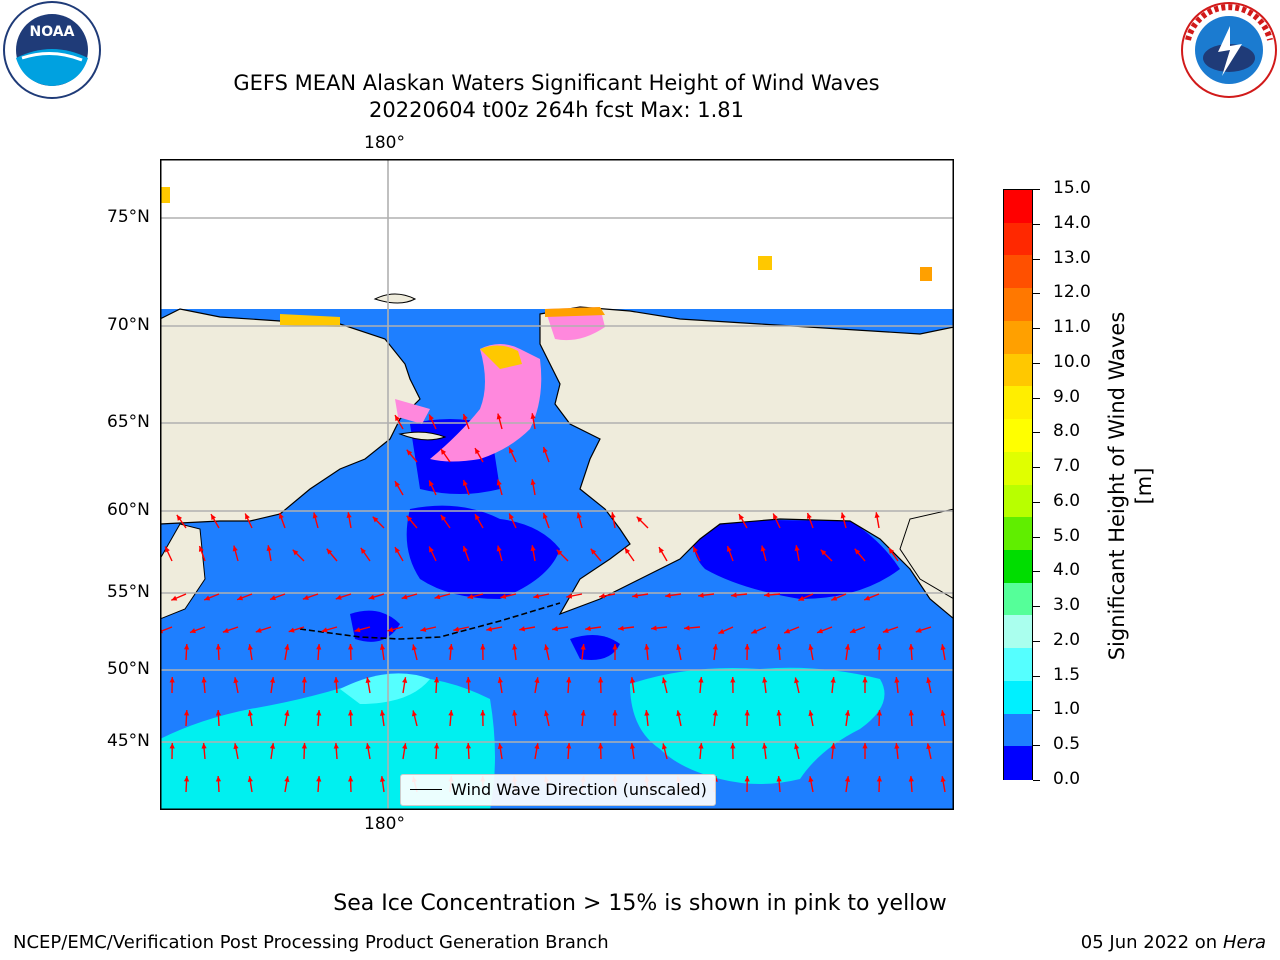  I want to click on footer-date-text: 05 Jun 2022 on, so click(1149, 942).